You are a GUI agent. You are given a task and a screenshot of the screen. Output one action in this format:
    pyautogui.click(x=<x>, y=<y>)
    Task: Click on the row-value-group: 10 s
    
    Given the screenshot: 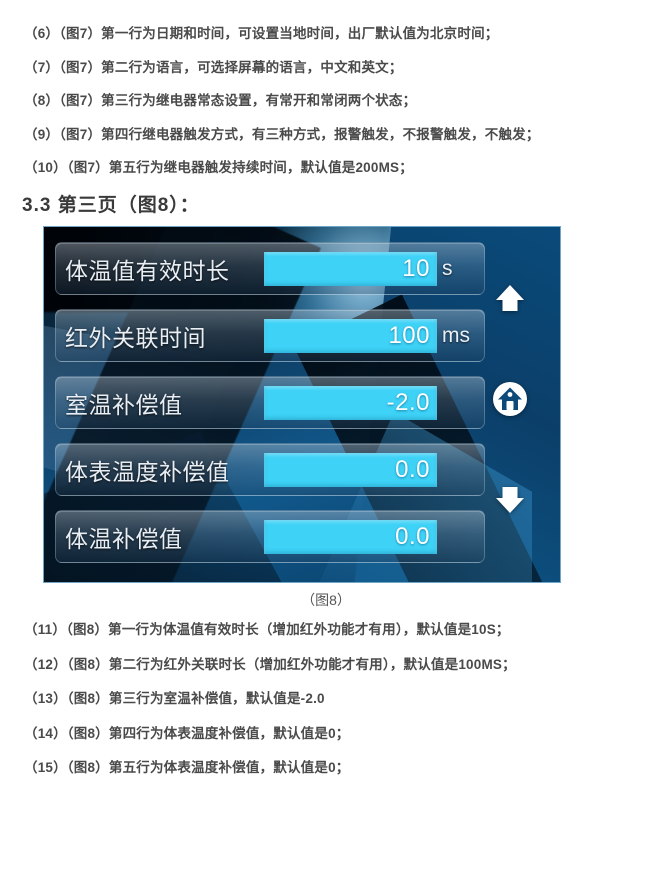 What is the action you would take?
    pyautogui.click(x=374, y=268)
    